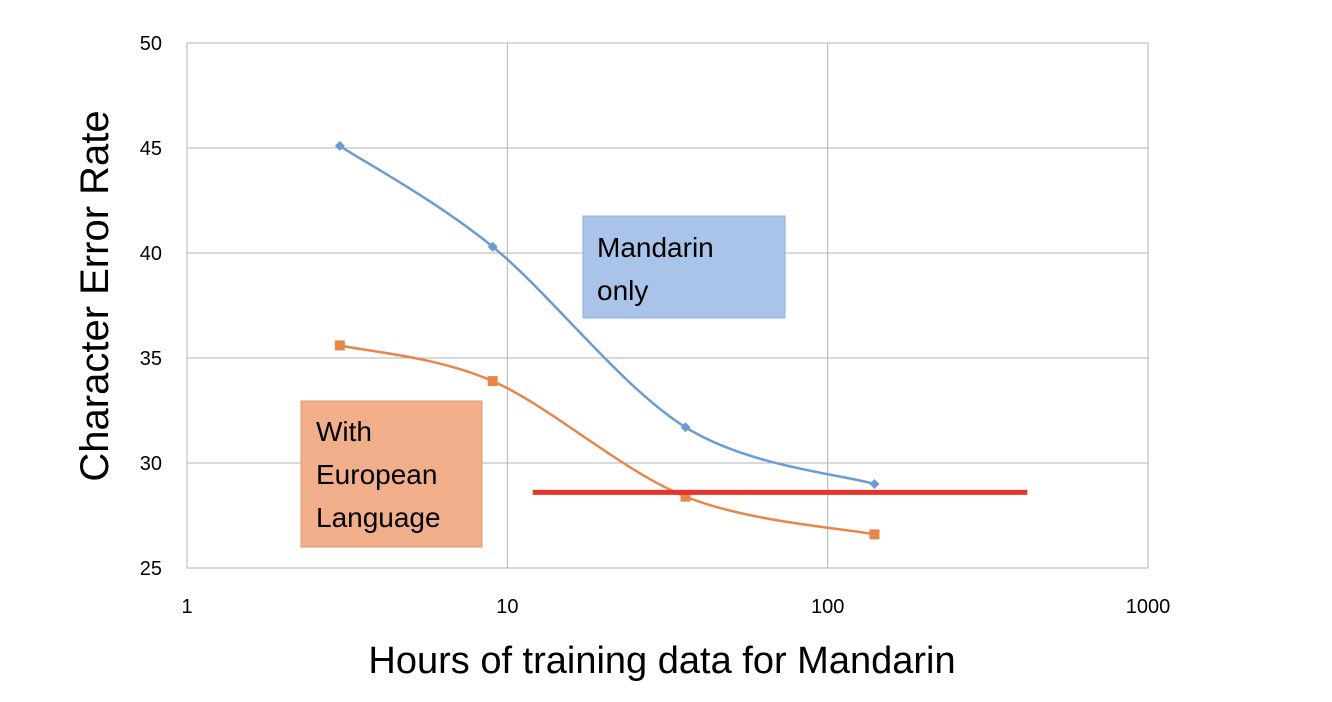 Image resolution: width=1332 pixels, height=702 pixels. I want to click on y-tick-label: 35, so click(151, 359).